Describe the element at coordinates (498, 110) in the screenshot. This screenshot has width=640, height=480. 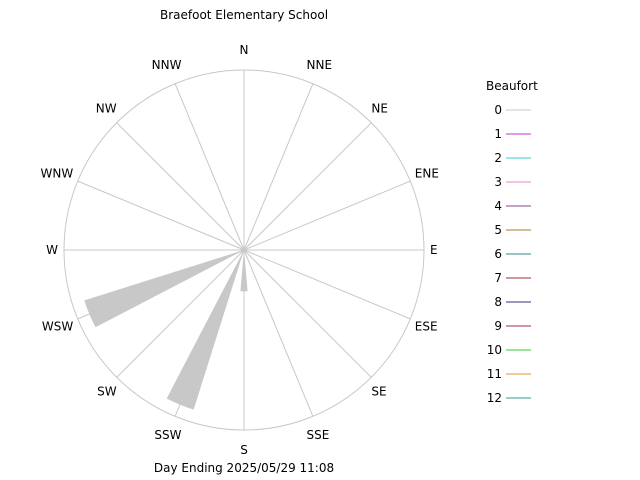
I see `legend-label-0: 0` at that location.